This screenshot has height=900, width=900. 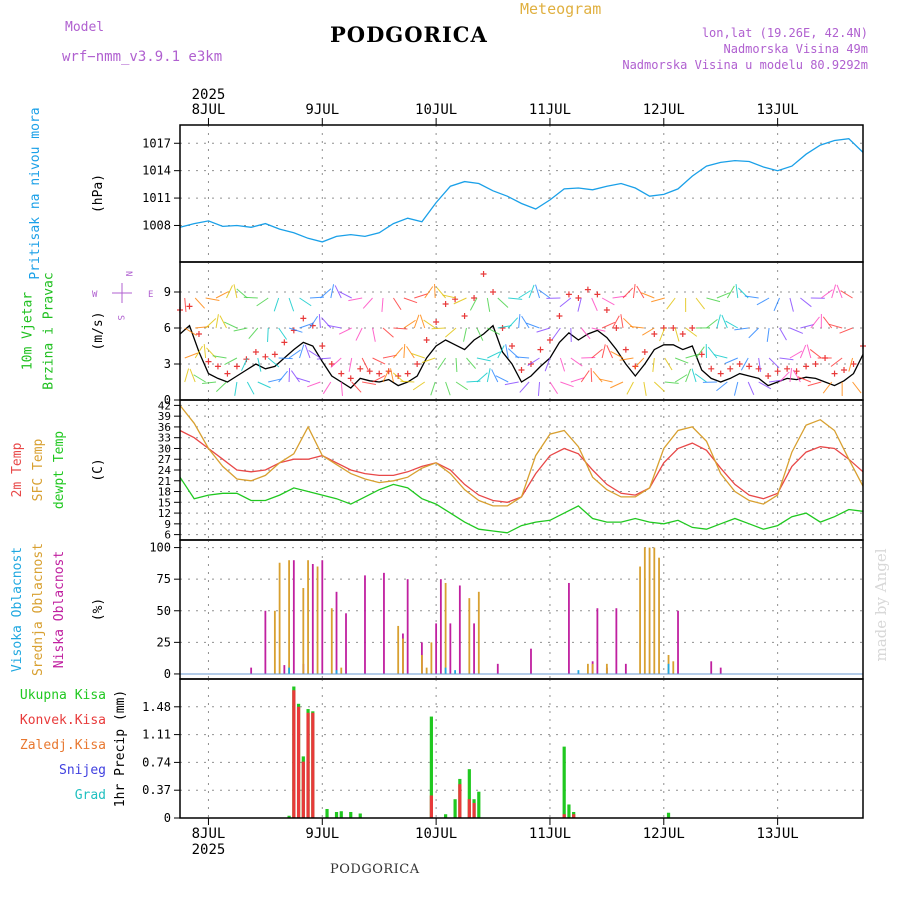 What do you see at coordinates (49, 330) in the screenshot?
I see `panel-label: Brzina i Pravac` at bounding box center [49, 330].